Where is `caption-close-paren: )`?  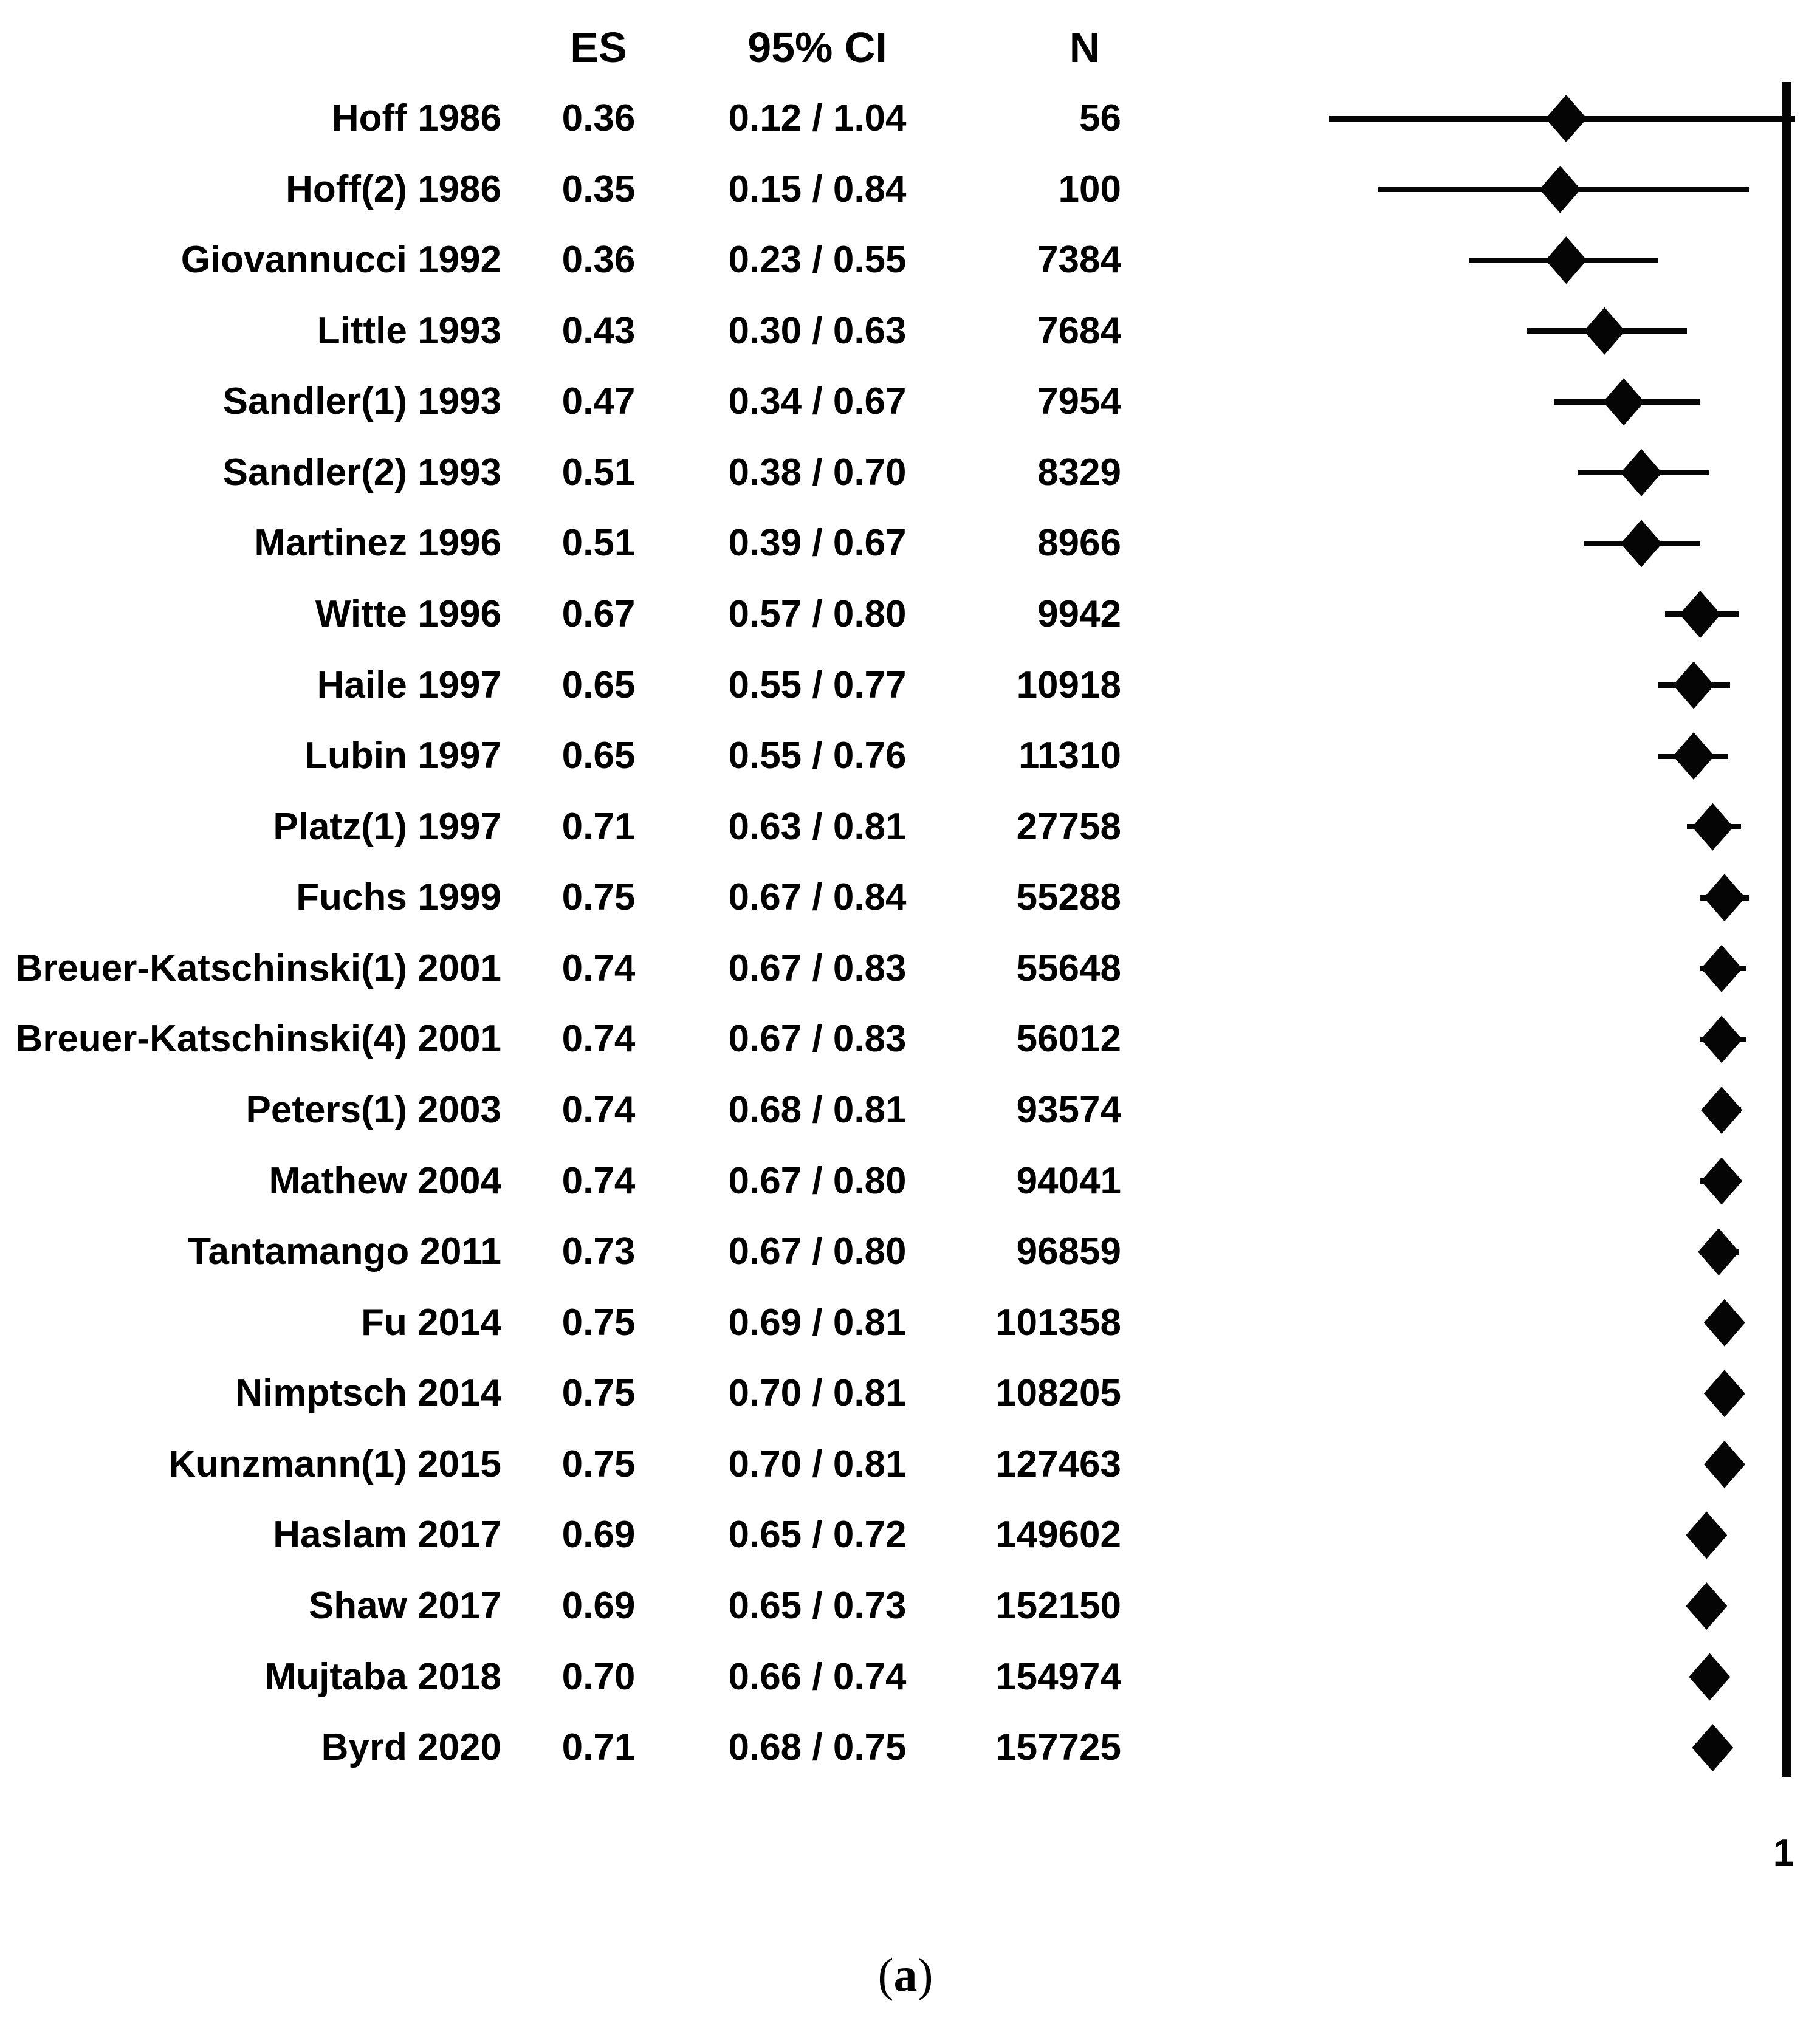 caption-close-paren: ) is located at coordinates (925, 1975).